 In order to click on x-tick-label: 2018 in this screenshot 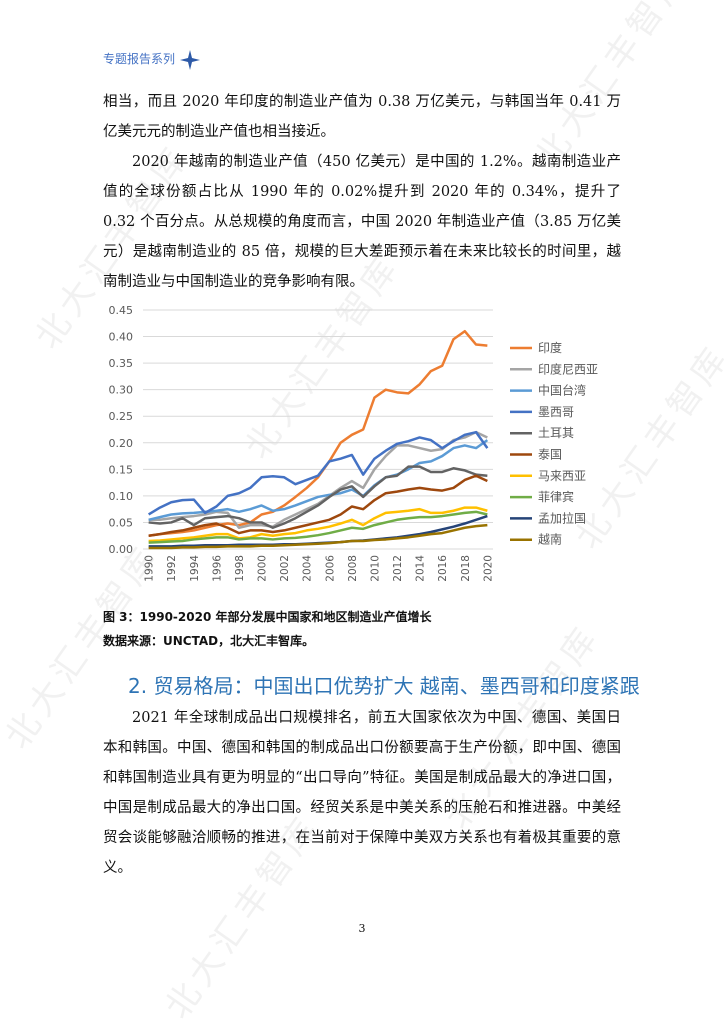, I will do `click(466, 568)`.